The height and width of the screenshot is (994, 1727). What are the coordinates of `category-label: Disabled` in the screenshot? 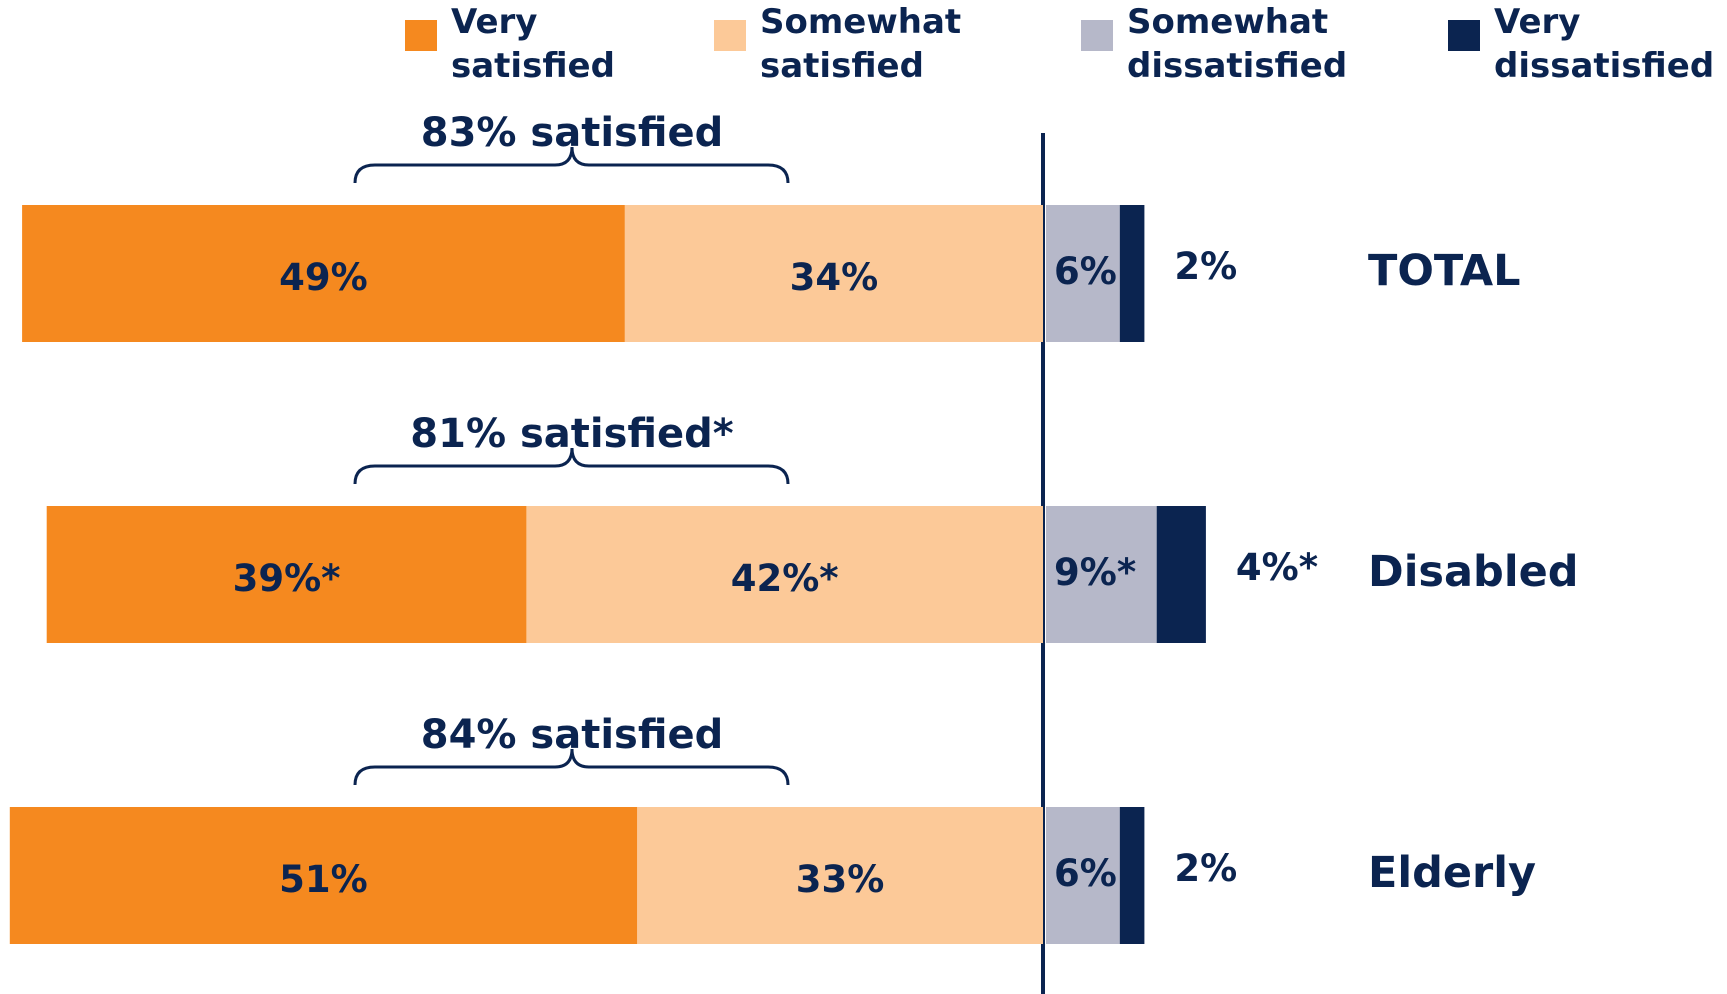 It's located at (1473, 572).